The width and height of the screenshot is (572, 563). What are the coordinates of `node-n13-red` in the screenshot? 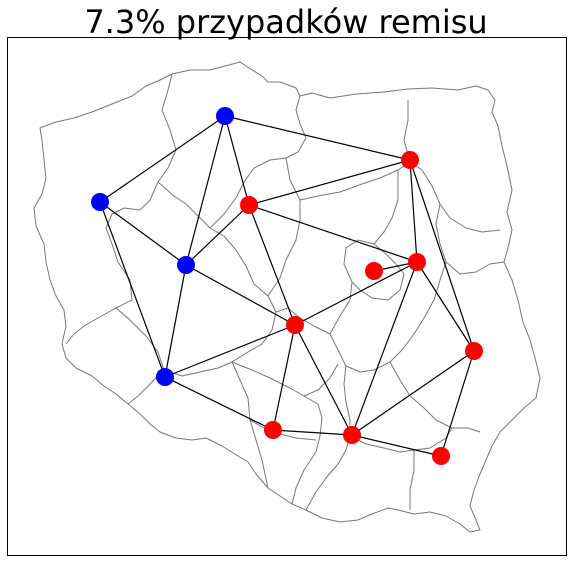 It's located at (441, 456).